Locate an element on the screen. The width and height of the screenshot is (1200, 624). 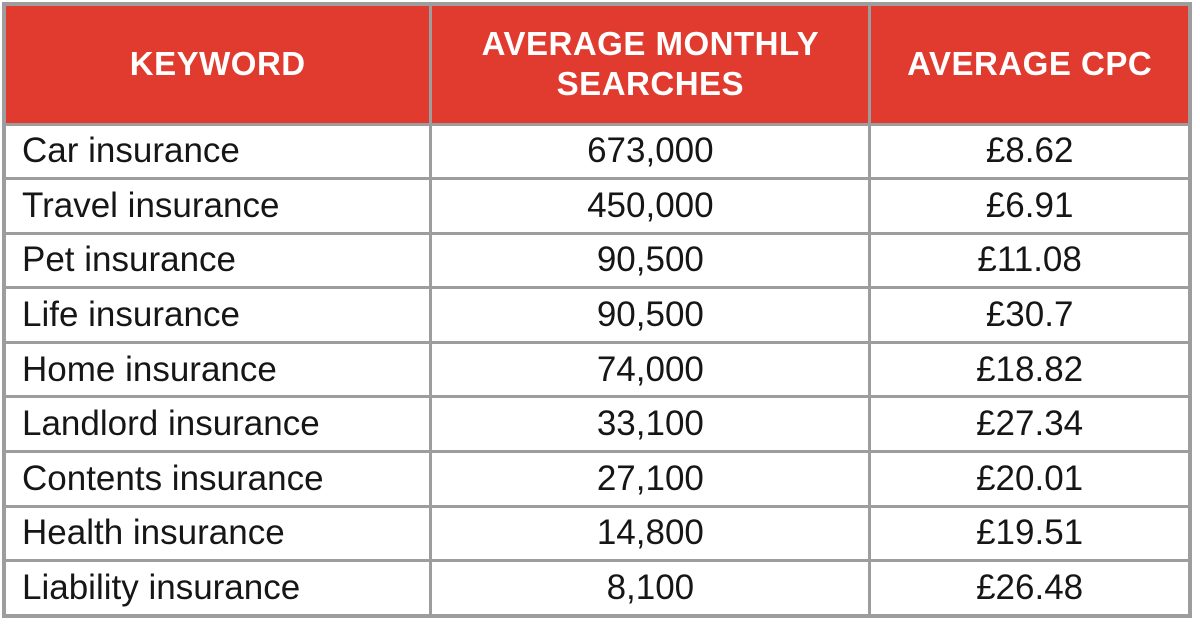
cpc-cell: £20.01 is located at coordinates (1030, 479).